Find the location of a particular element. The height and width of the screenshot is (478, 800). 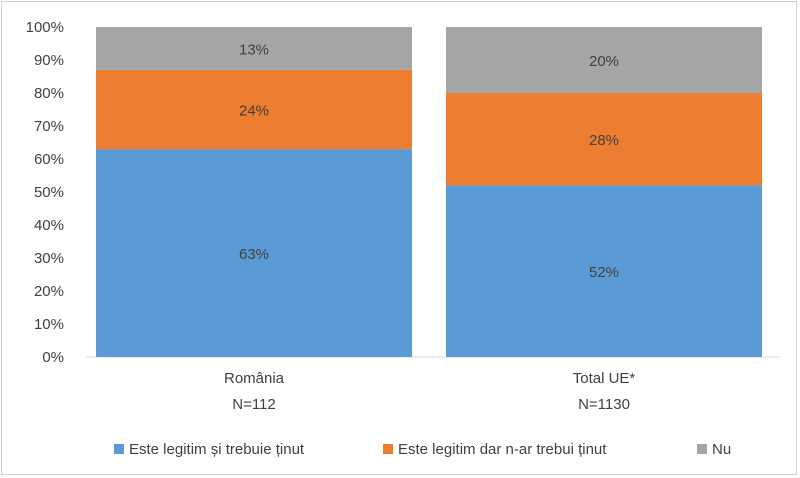

category-label: Total UE* is located at coordinates (604, 378).